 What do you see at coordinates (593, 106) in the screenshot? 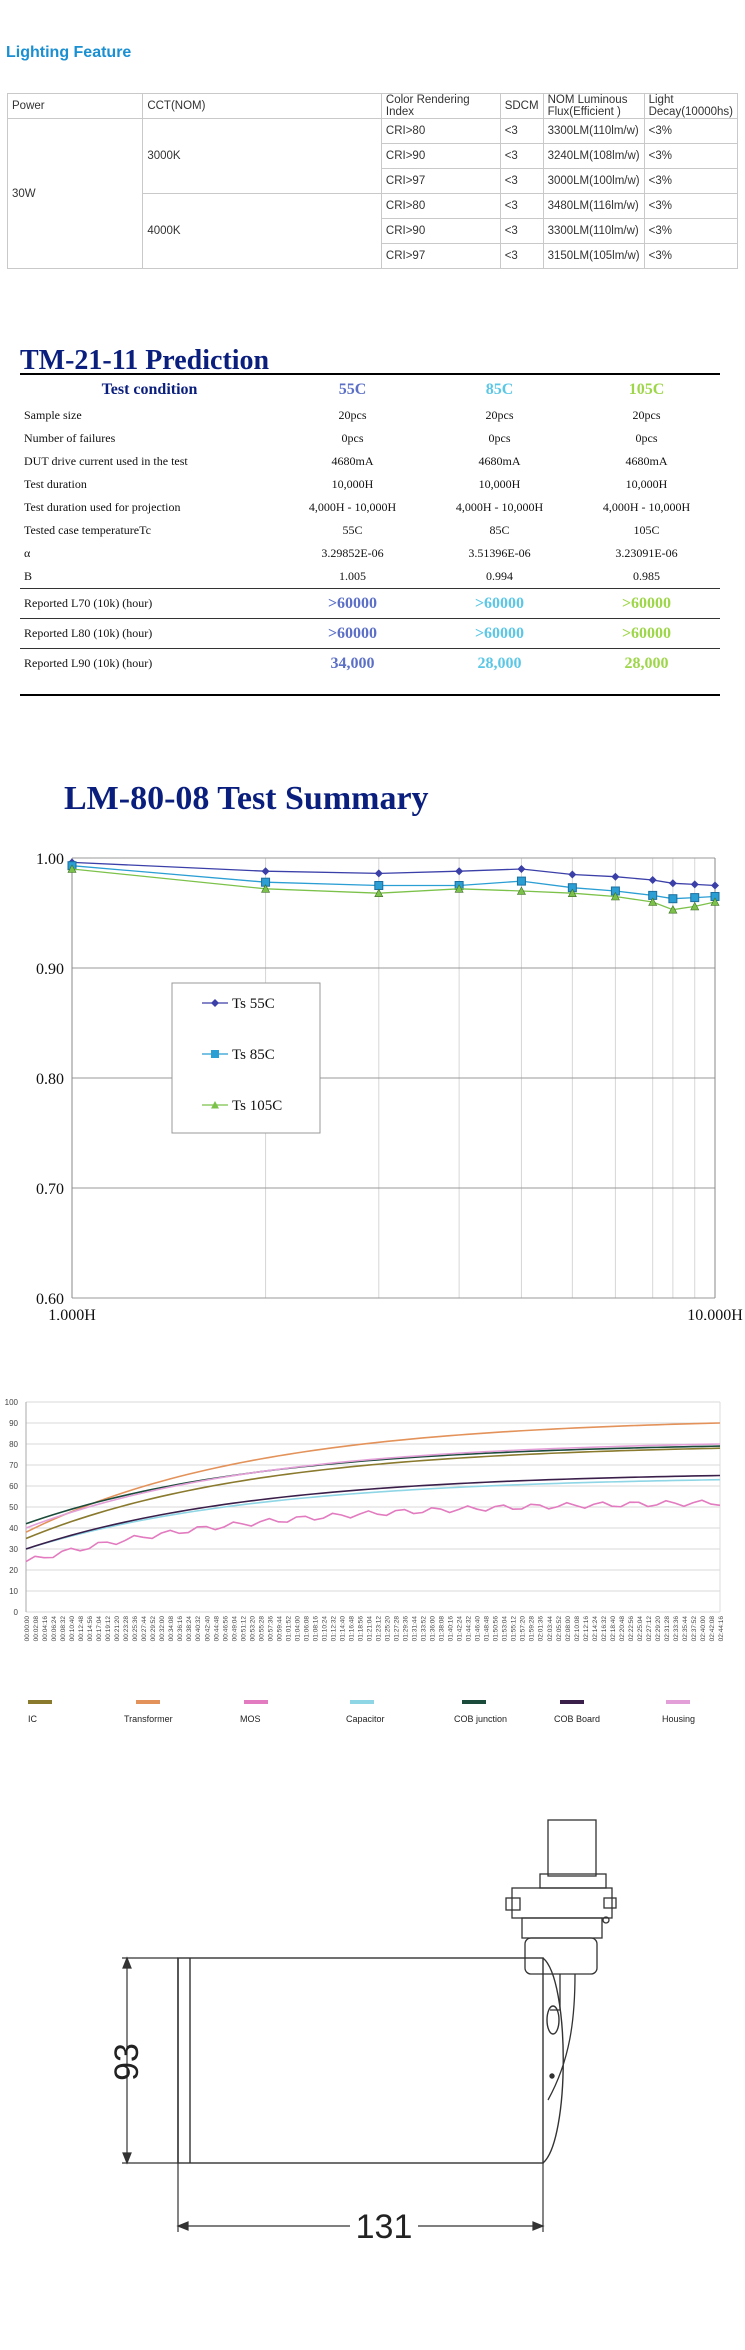
I see `column-header: NOM Luminous Flux(Efficient )` at bounding box center [593, 106].